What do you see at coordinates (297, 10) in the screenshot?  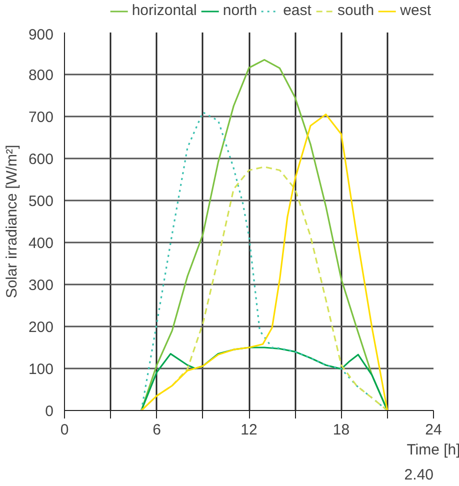 I see `legend-label: east` at bounding box center [297, 10].